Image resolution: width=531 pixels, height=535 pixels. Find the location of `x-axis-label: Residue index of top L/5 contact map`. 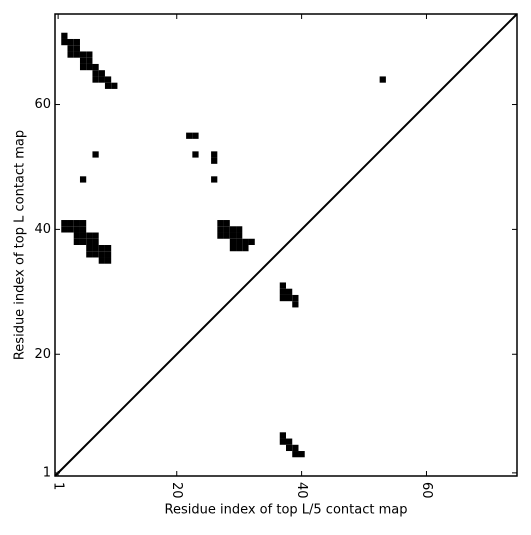

x-axis-label: Residue index of top L/5 contact map is located at coordinates (286, 510).